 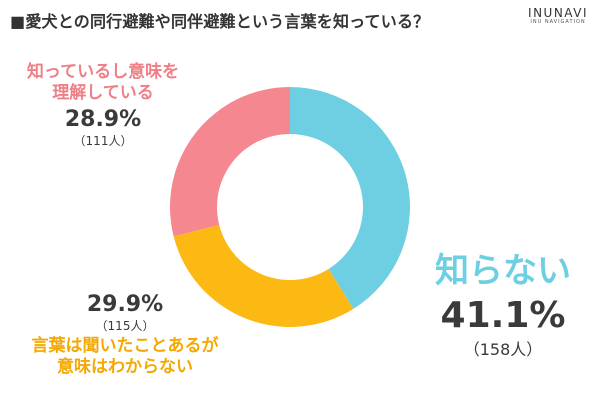 What do you see at coordinates (125, 367) in the screenshot?
I see `category-label-line: 意味はわからない` at bounding box center [125, 367].